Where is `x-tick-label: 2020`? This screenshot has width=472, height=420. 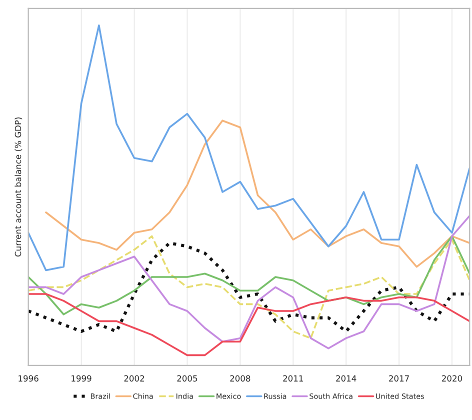 x-tick-label: 2020 is located at coordinates (452, 378).